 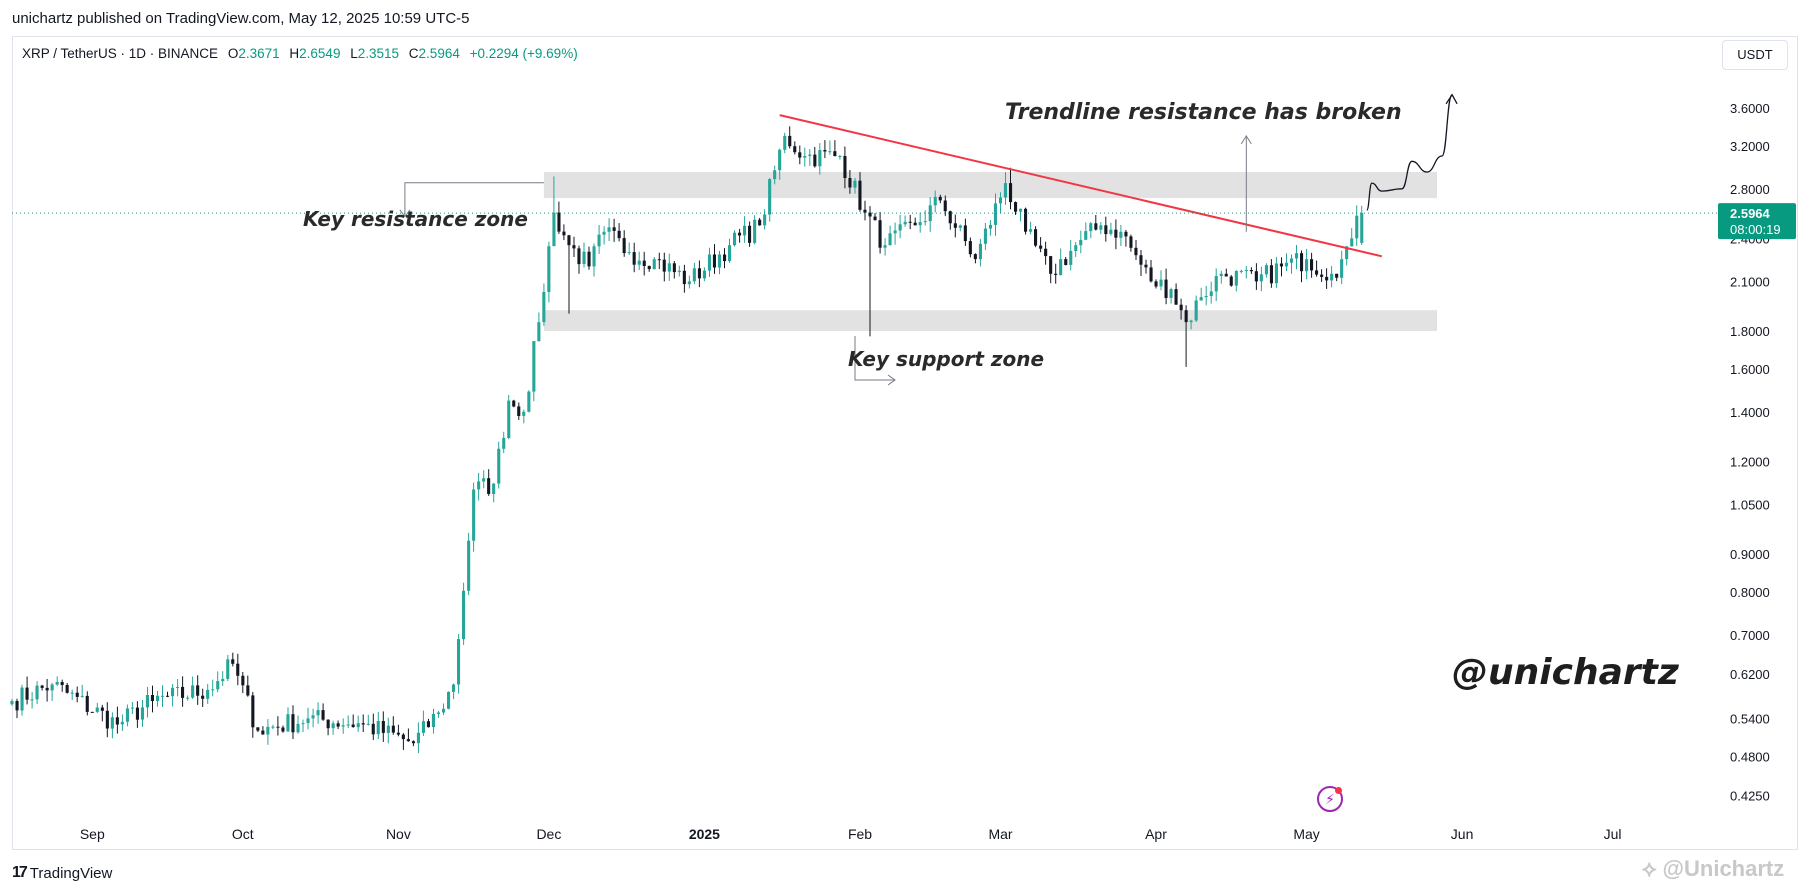 I want to click on trendline, so click(x=1081, y=186).